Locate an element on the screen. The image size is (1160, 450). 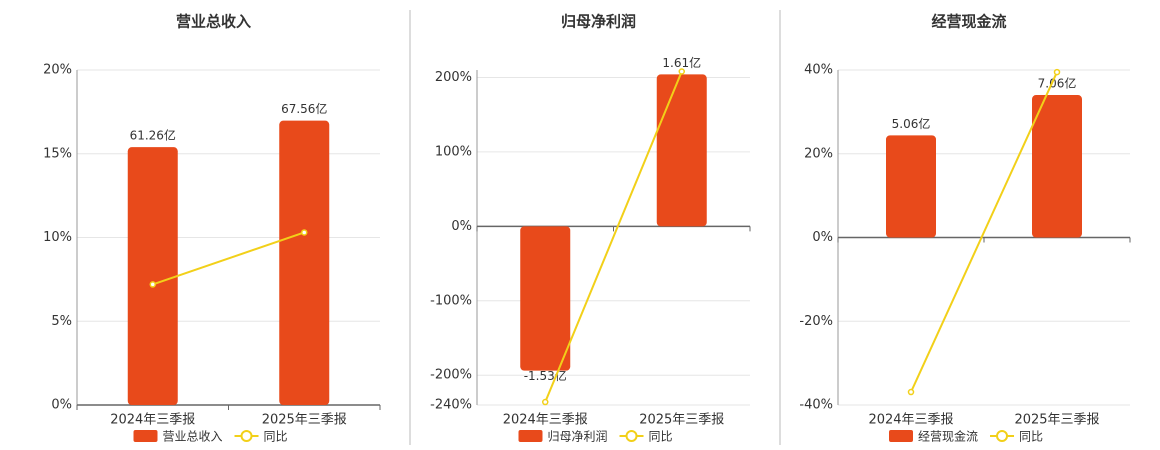
y-tick-label: 10% is located at coordinates (57, 237).